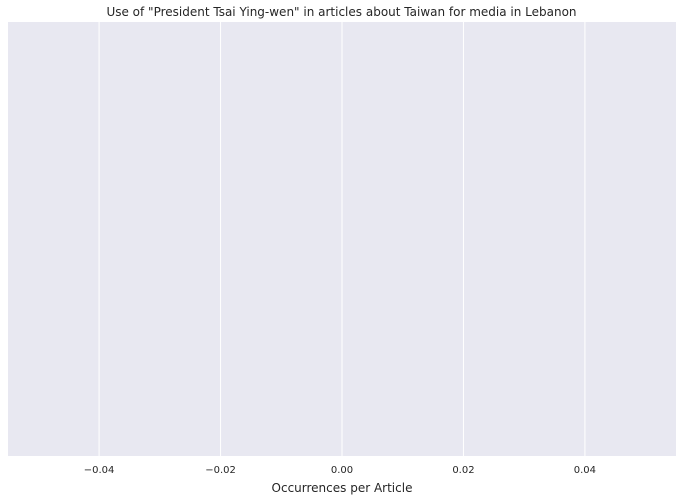 This screenshot has height=501, width=683. I want to click on x-axis-label: Occurrences per Article, so click(342, 488).